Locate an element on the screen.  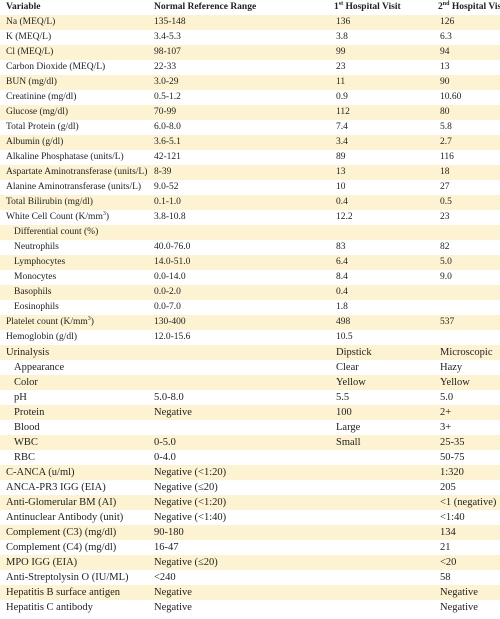
table-cell: 21 is located at coordinates (445, 547).